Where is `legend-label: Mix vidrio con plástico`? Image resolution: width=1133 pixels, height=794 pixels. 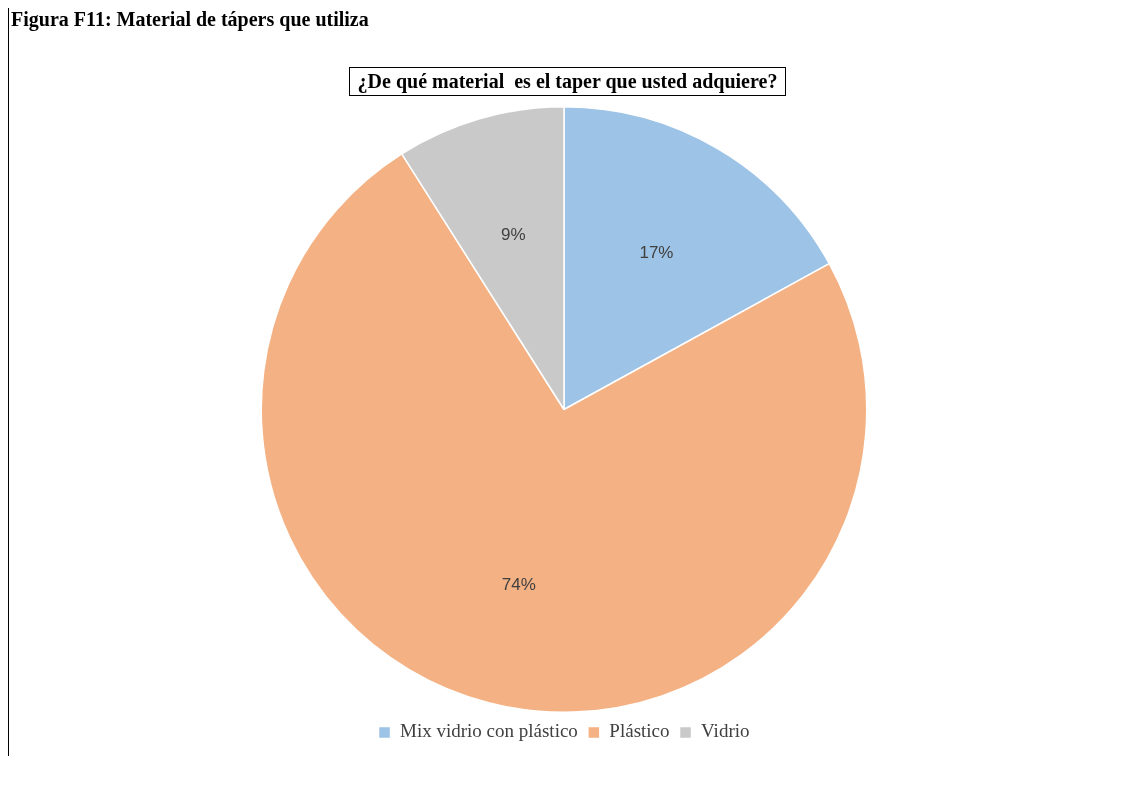 legend-label: Mix vidrio con plástico is located at coordinates (489, 731).